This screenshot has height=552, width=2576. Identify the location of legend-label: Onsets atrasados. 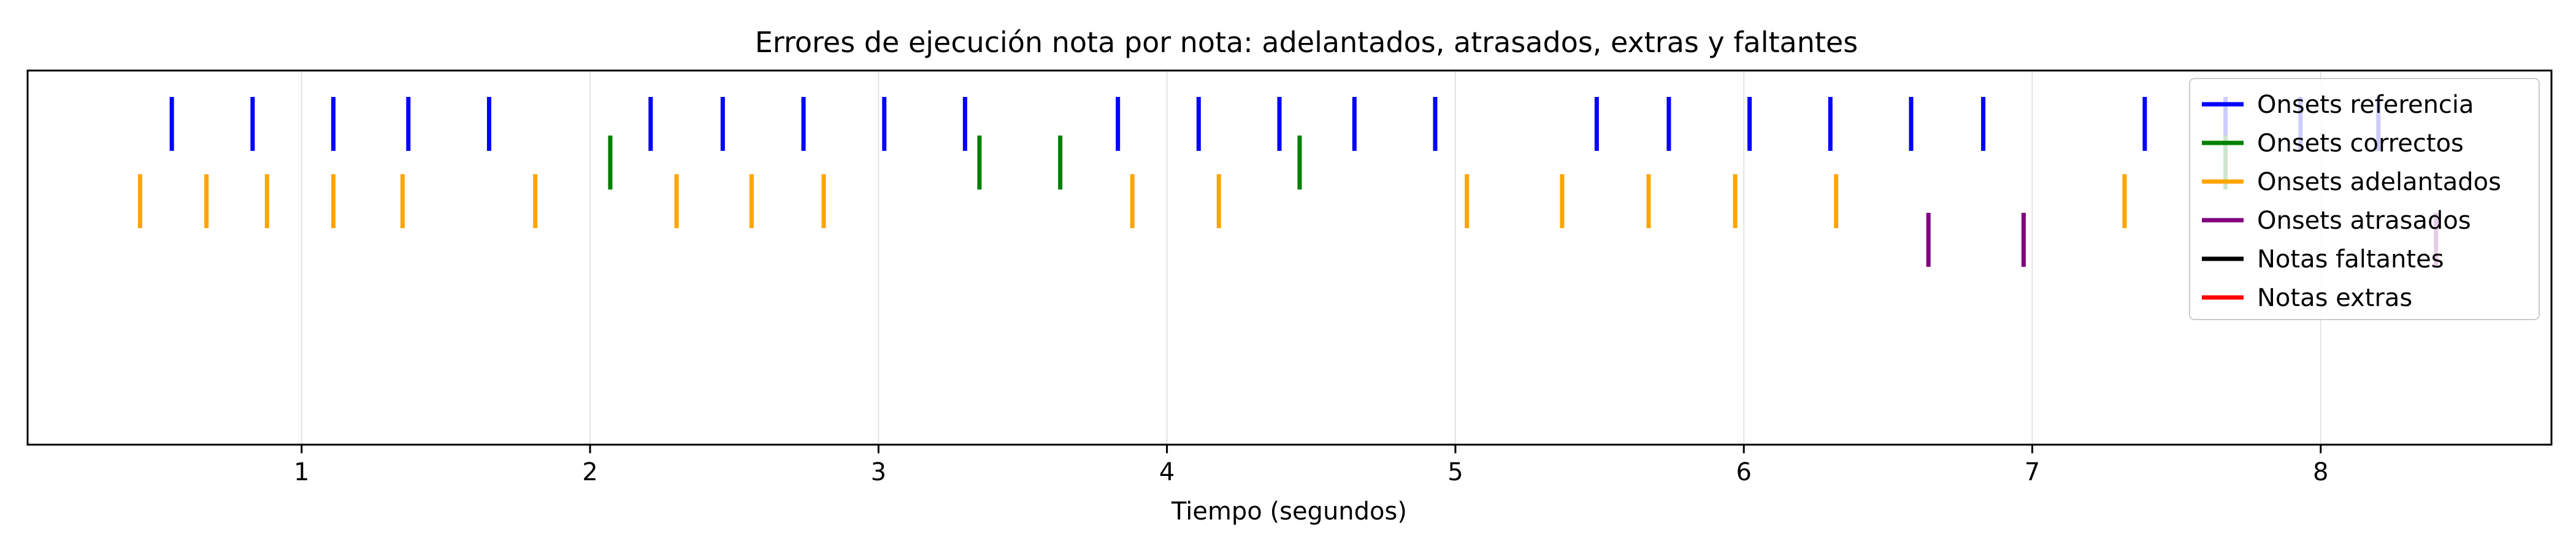
(2364, 221).